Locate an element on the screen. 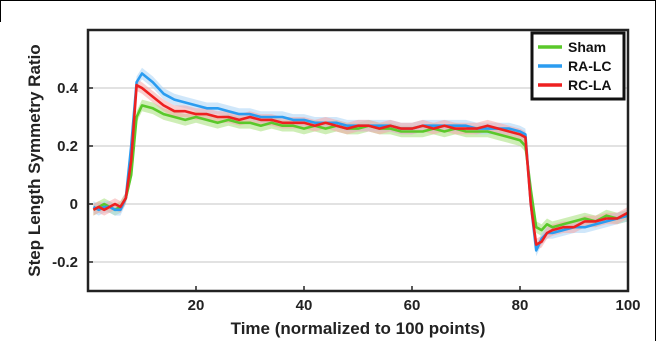  x-tick-label: 80 is located at coordinates (520, 305).